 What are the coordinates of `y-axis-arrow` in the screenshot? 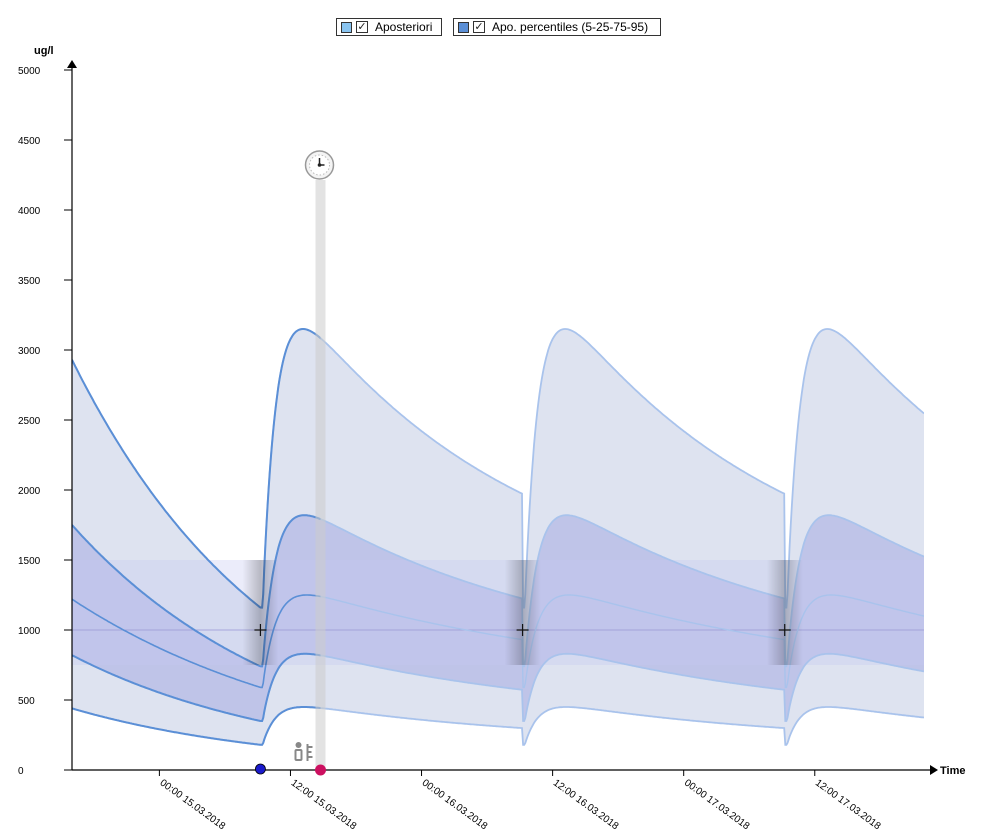 It's located at (72, 64).